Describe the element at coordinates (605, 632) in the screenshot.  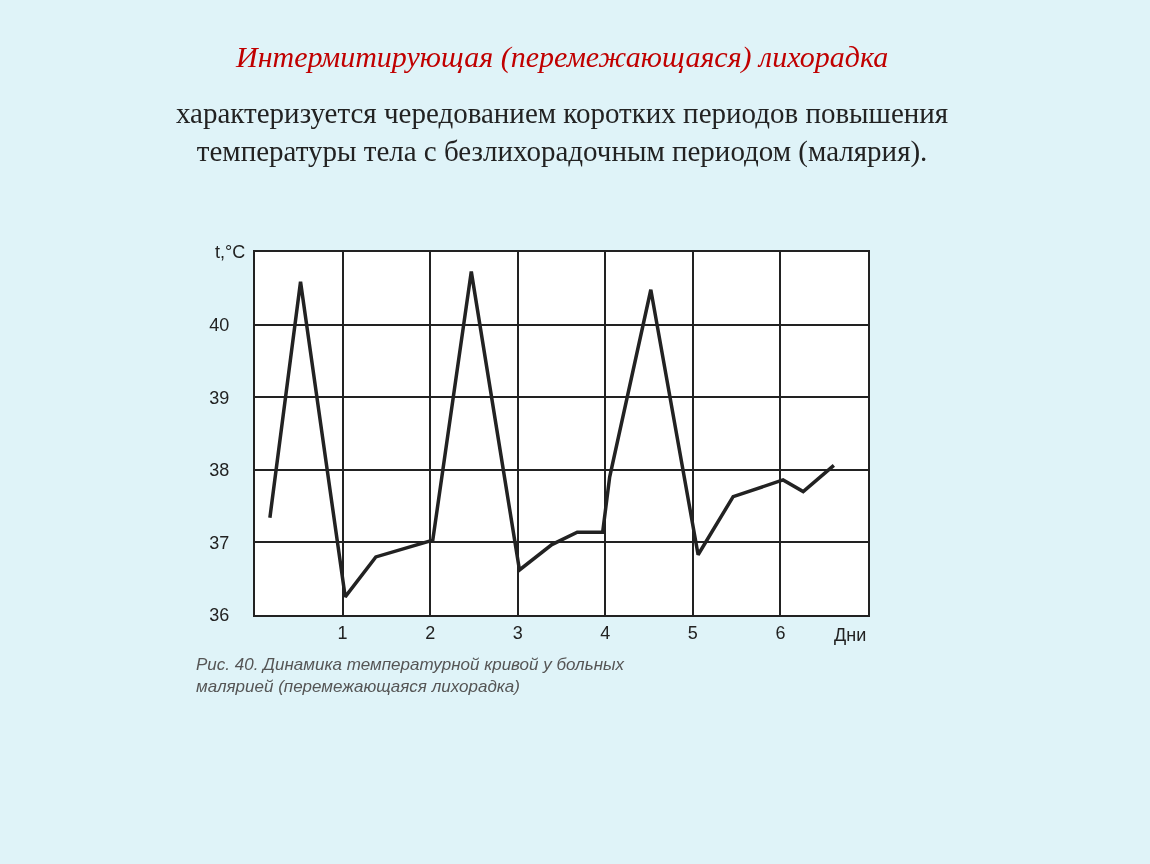
I see `x-tick-label: 4` at that location.